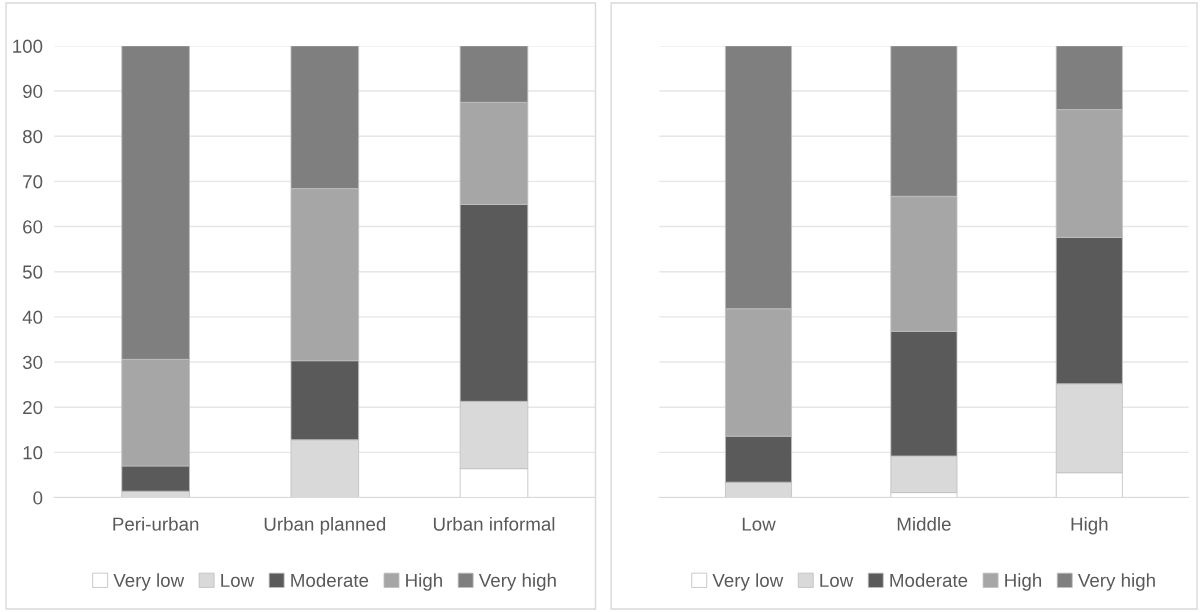  I want to click on y-tick-label: 90, so click(33, 91).